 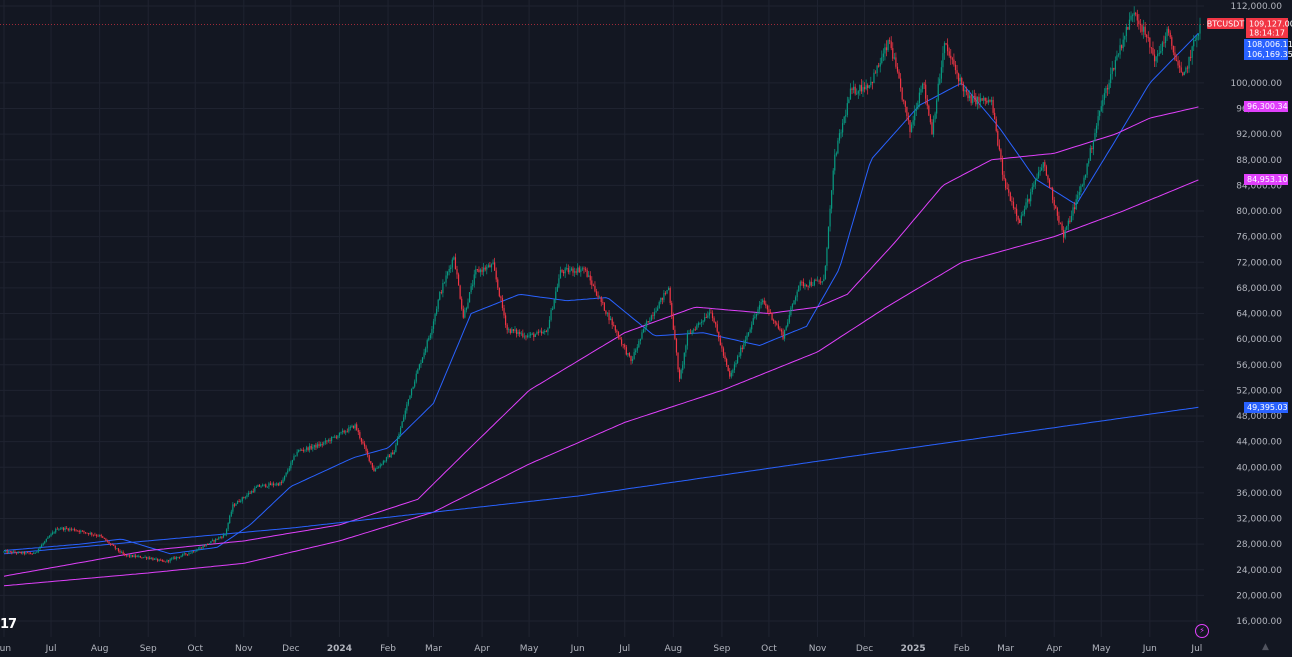 I want to click on indicator-value-tag, so click(x=1266, y=106).